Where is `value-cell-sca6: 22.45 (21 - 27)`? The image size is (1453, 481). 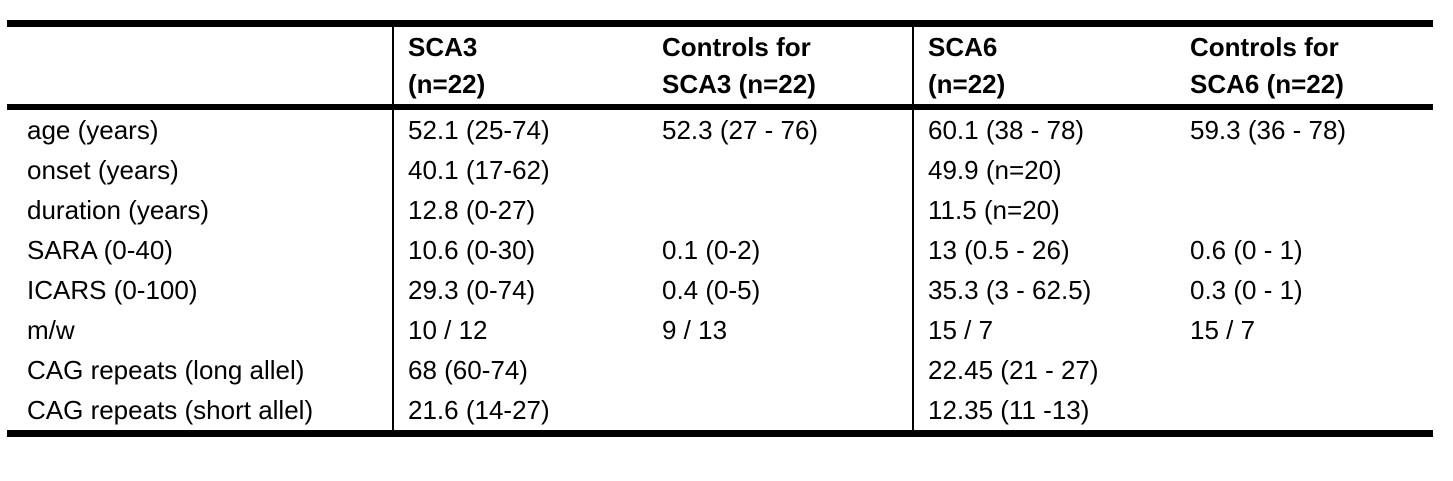 value-cell-sca6: 22.45 (21 - 27) is located at coordinates (1044, 370).